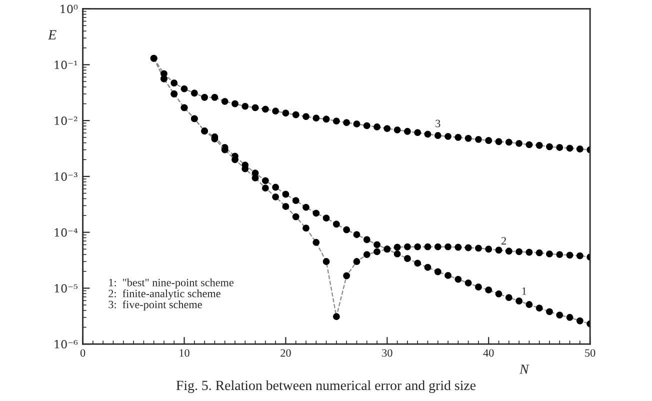 This screenshot has height=401, width=652. I want to click on y-tick-label: 10⁻⁵, so click(66, 288).